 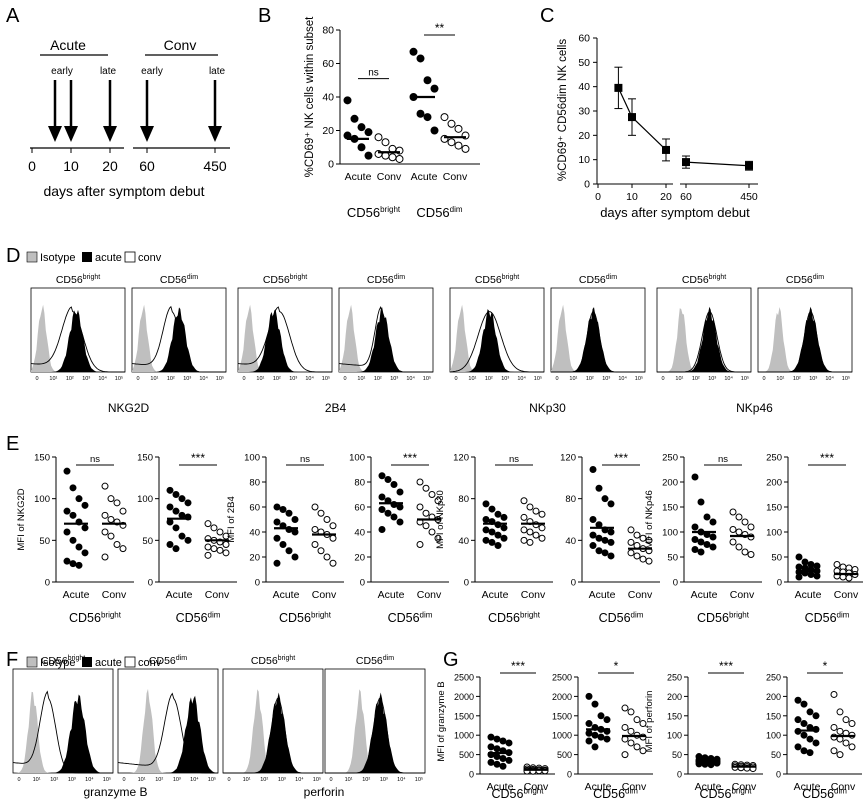 I want to click on legend-acute-label: acute, so click(x=108, y=258).